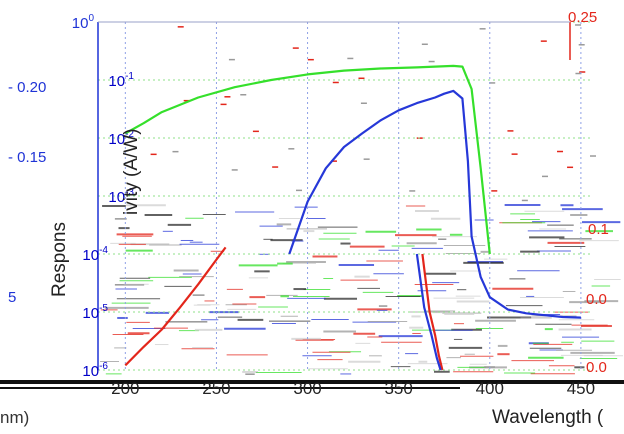 The height and width of the screenshot is (434, 624). What do you see at coordinates (596, 299) in the screenshot?
I see `right-outer-tick-2: 0.0` at bounding box center [596, 299].